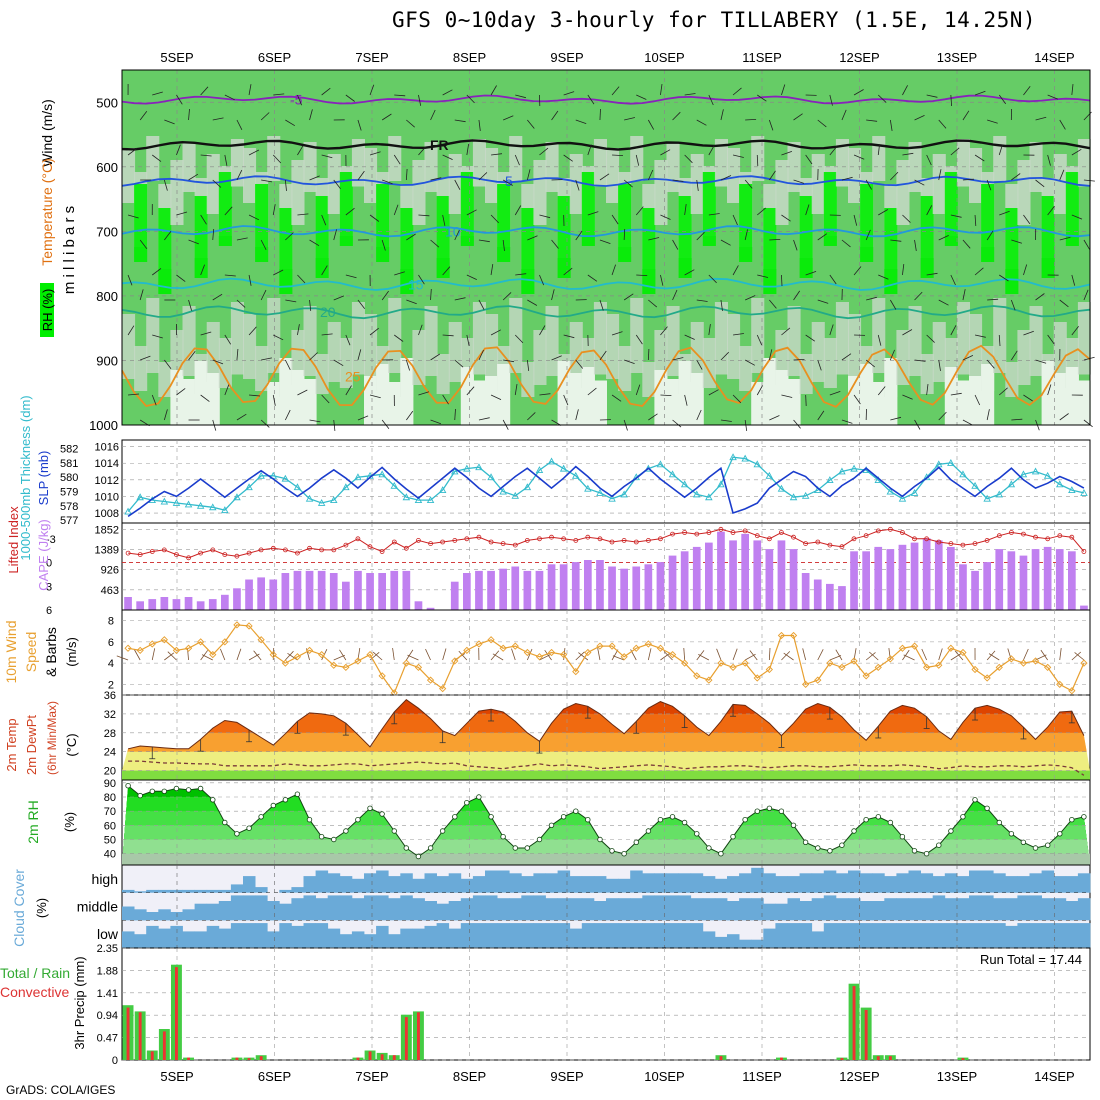 Image resolution: width=1100 pixels, height=1100 pixels. I want to click on cloud-level-middle: middle, so click(97, 907).